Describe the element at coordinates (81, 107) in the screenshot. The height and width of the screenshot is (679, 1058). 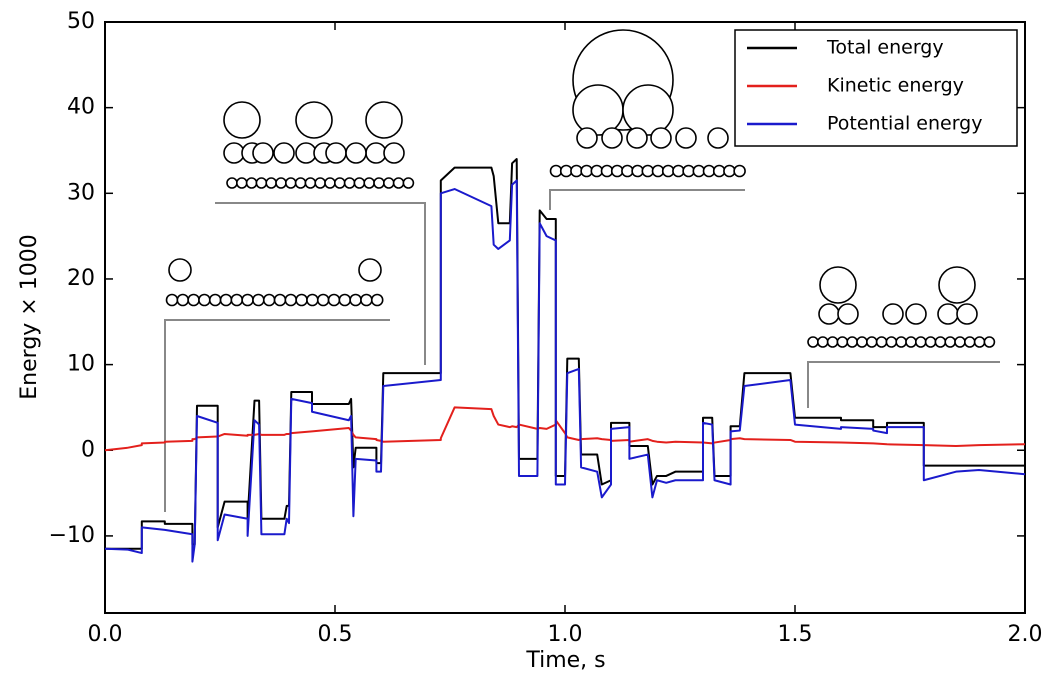
I see `y-tick-label: 40` at that location.